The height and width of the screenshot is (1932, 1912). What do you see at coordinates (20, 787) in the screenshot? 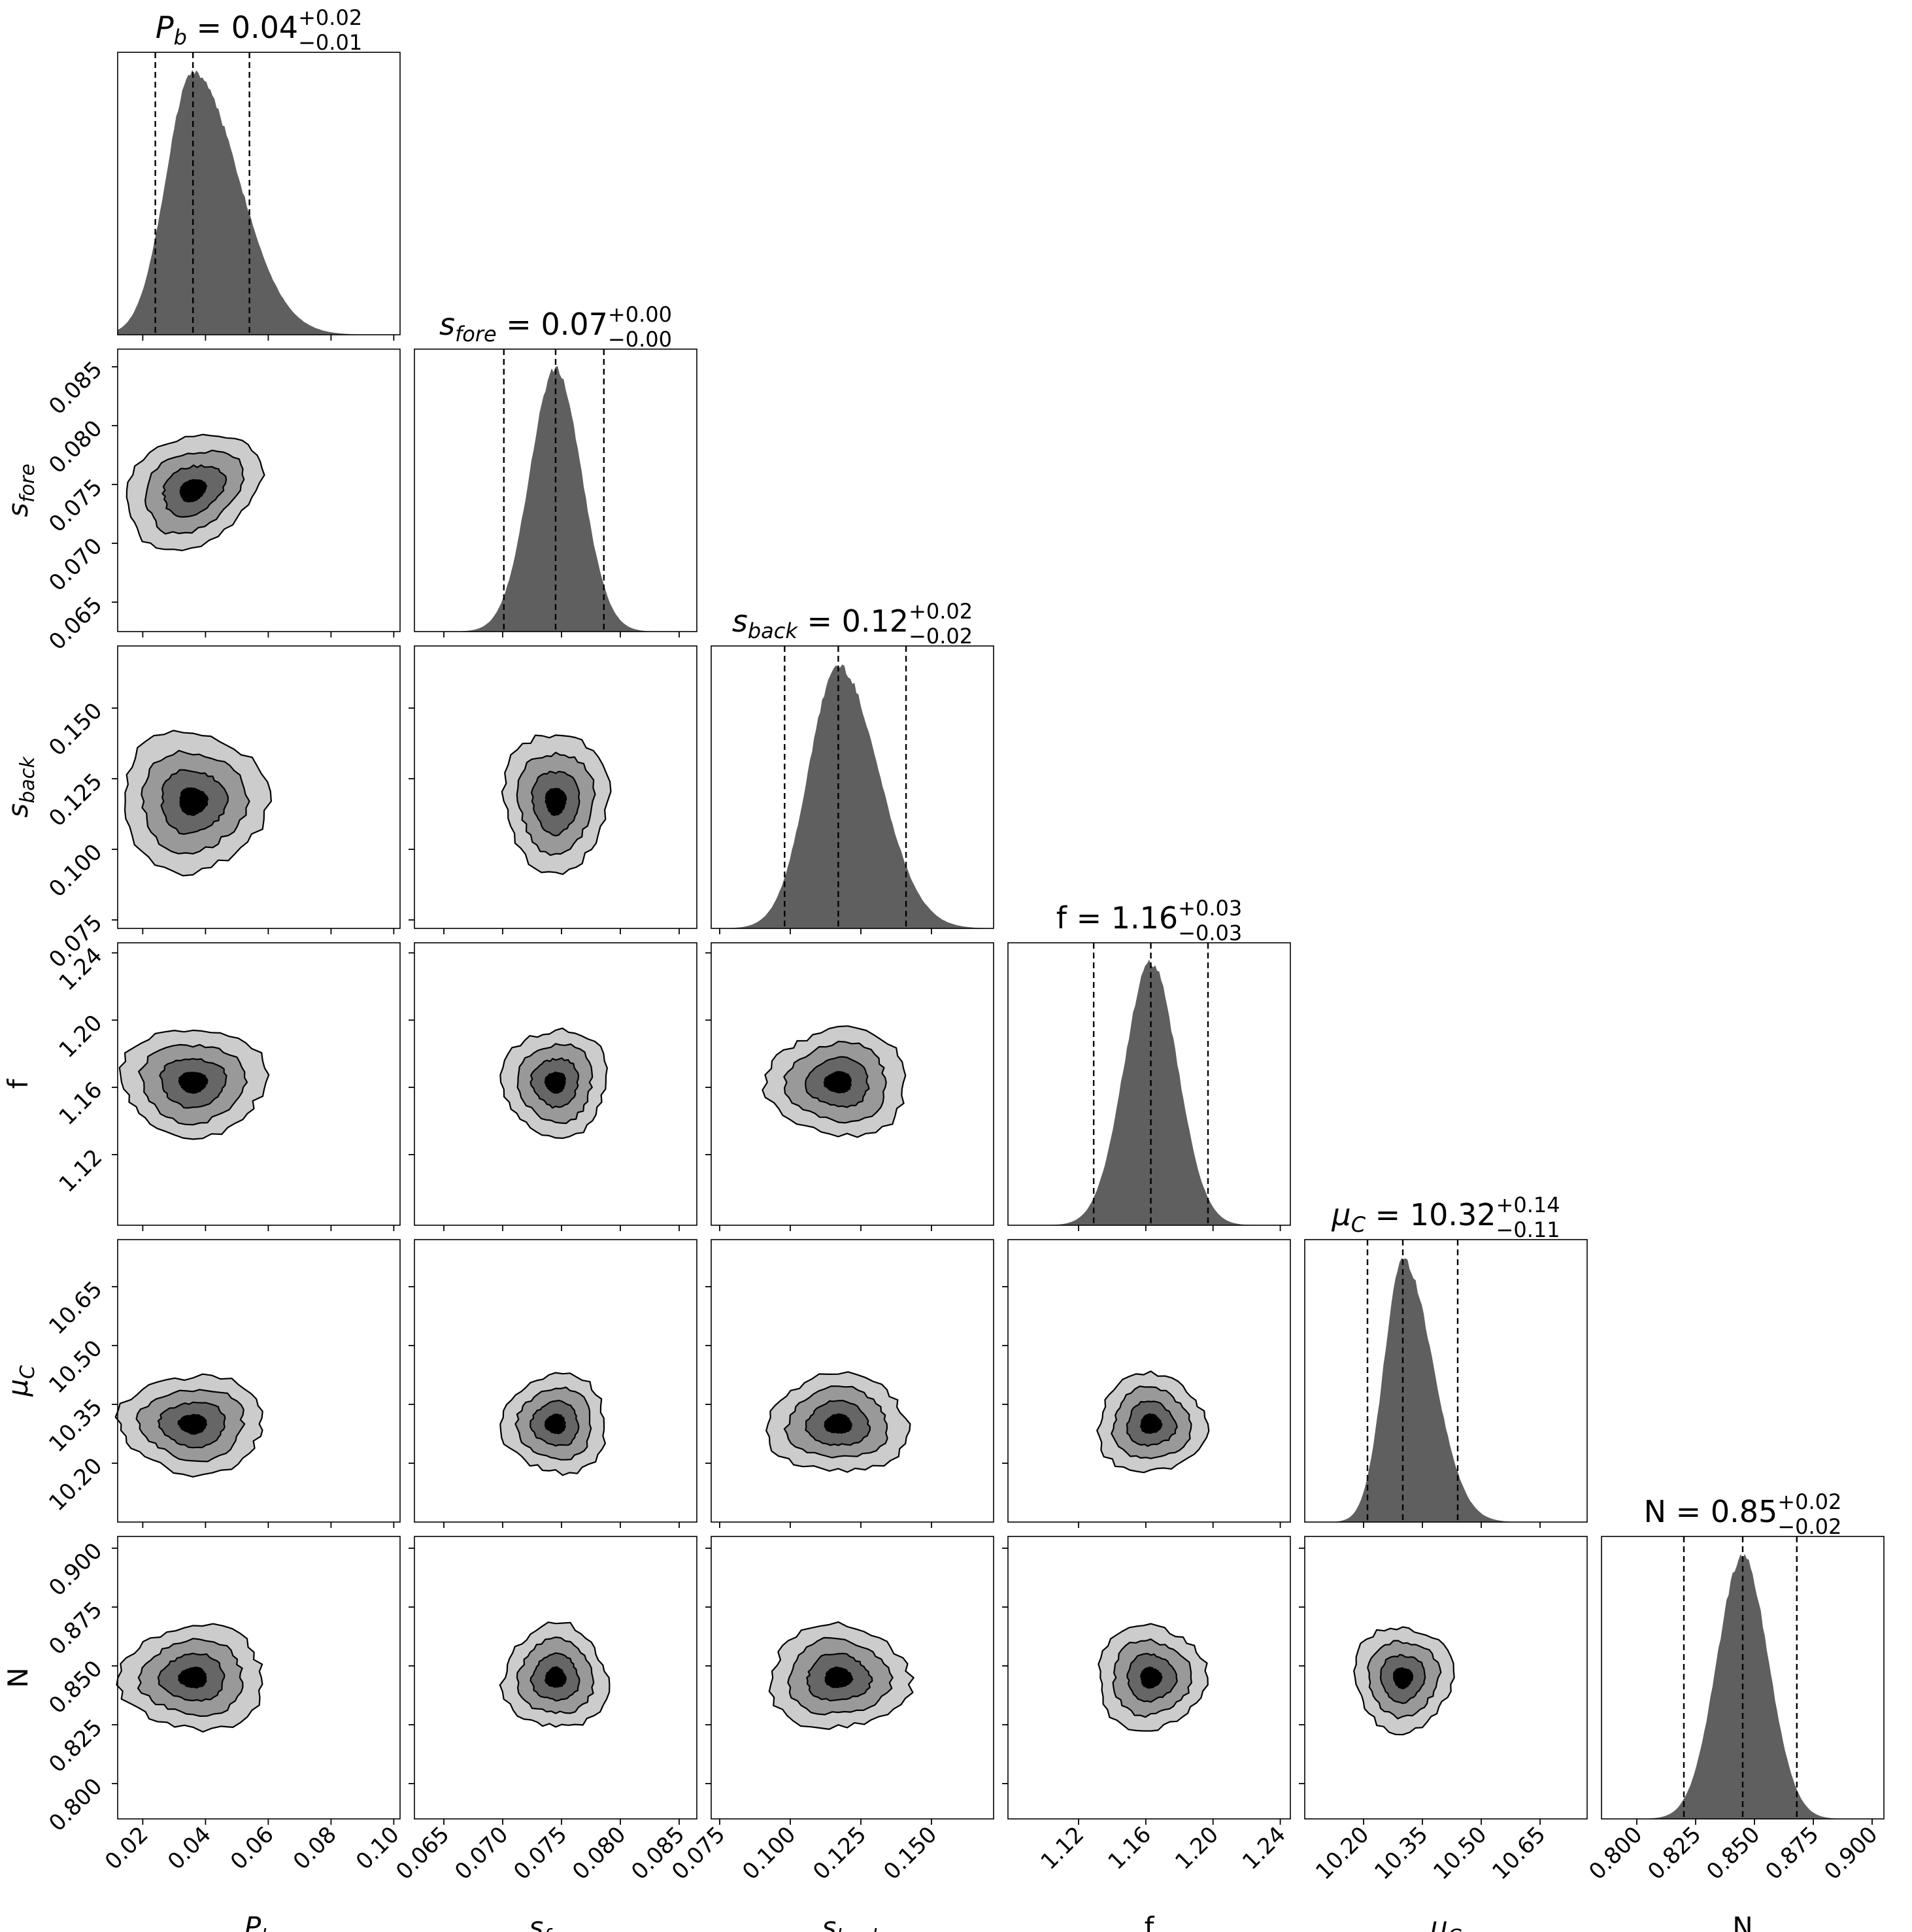
I see `y-axis-label-sback: sback` at bounding box center [20, 787].